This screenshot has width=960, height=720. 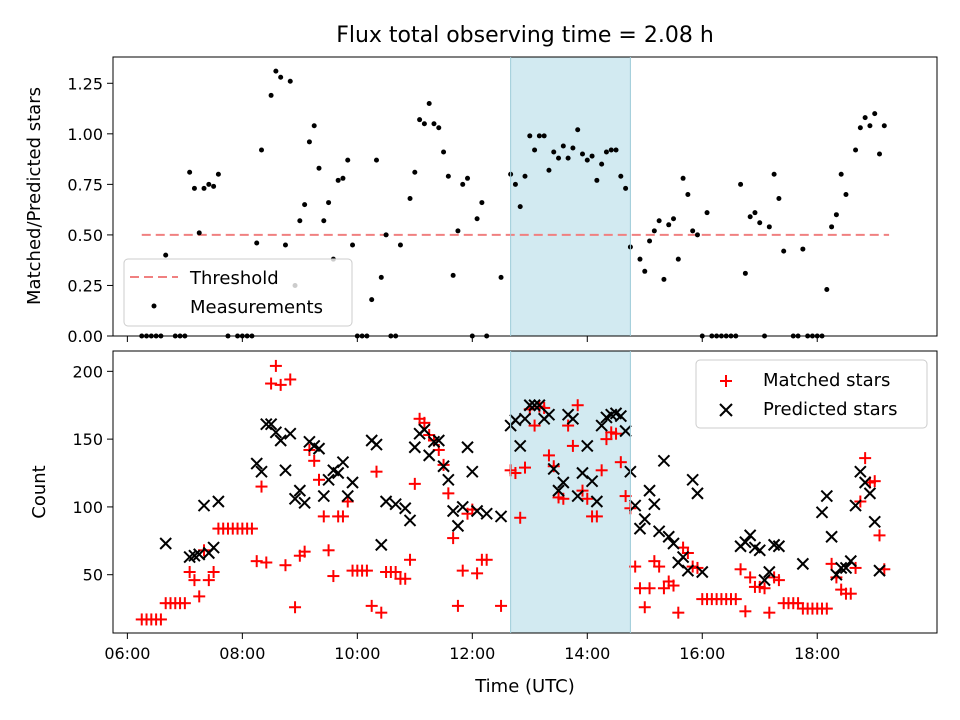 What do you see at coordinates (93, 575) in the screenshot?
I see `y-tick-label: 50` at bounding box center [93, 575].